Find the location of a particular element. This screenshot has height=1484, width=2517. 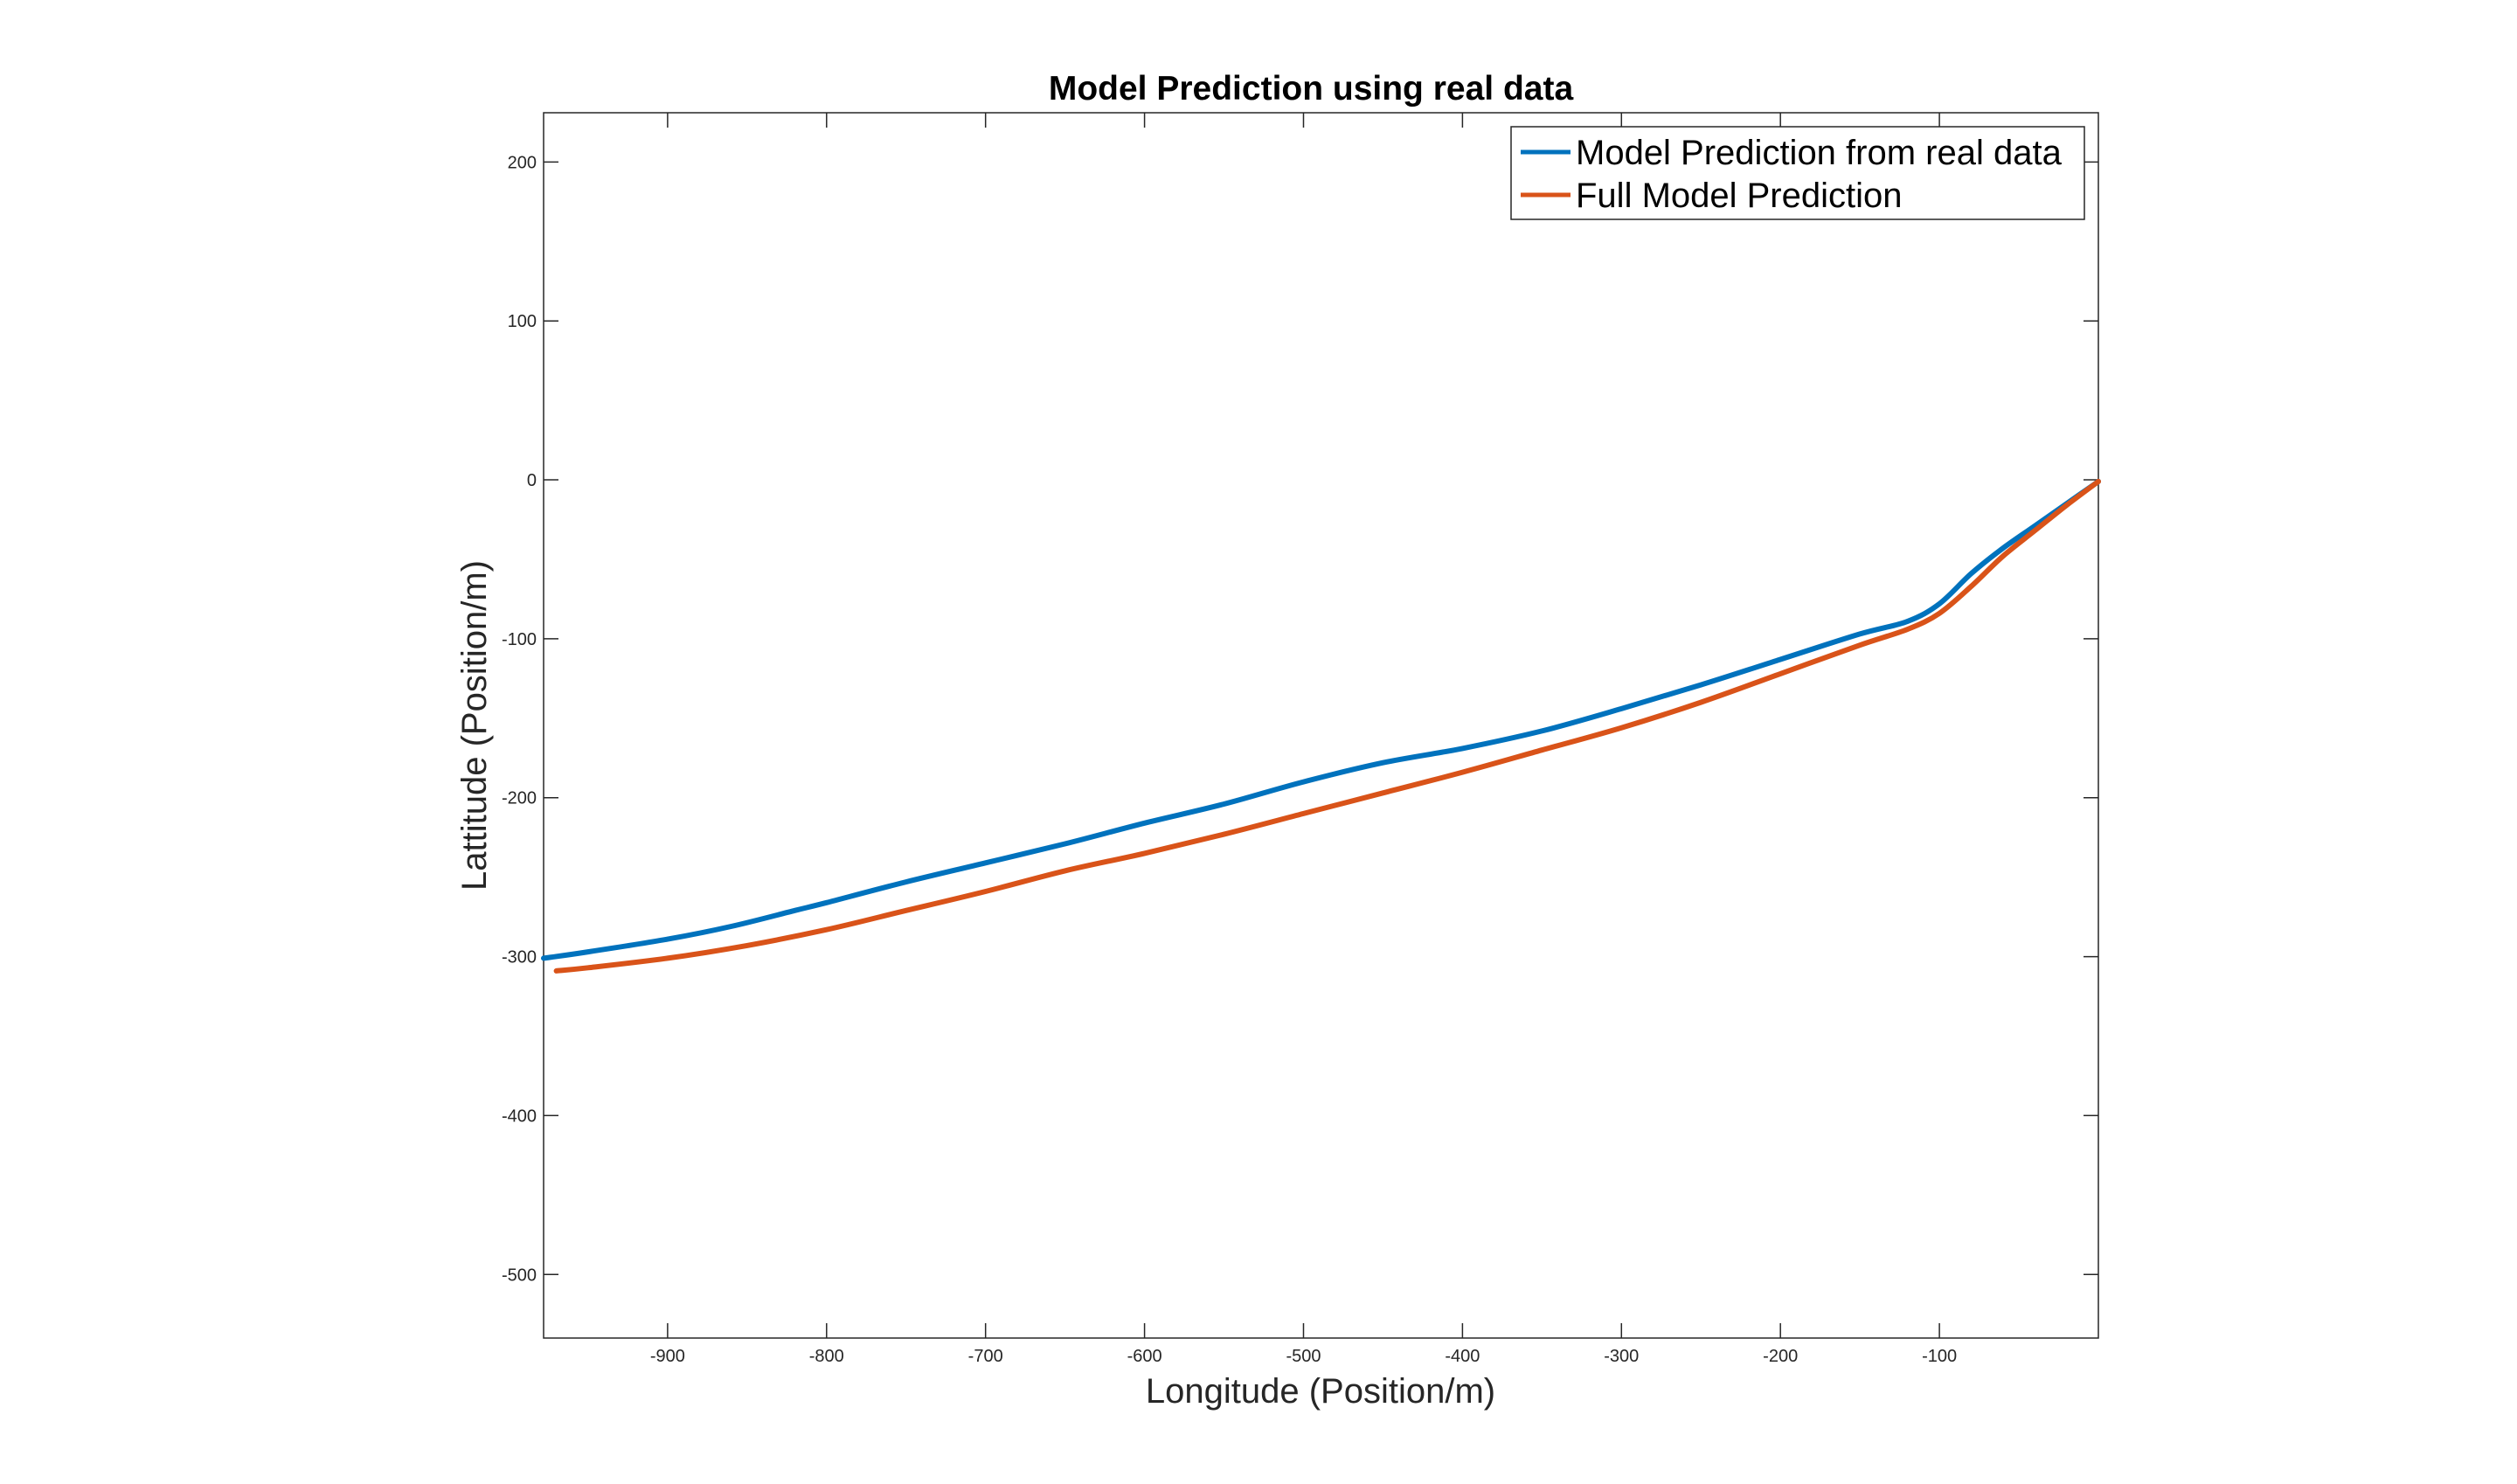

y-tick-label: 0 is located at coordinates (532, 480).